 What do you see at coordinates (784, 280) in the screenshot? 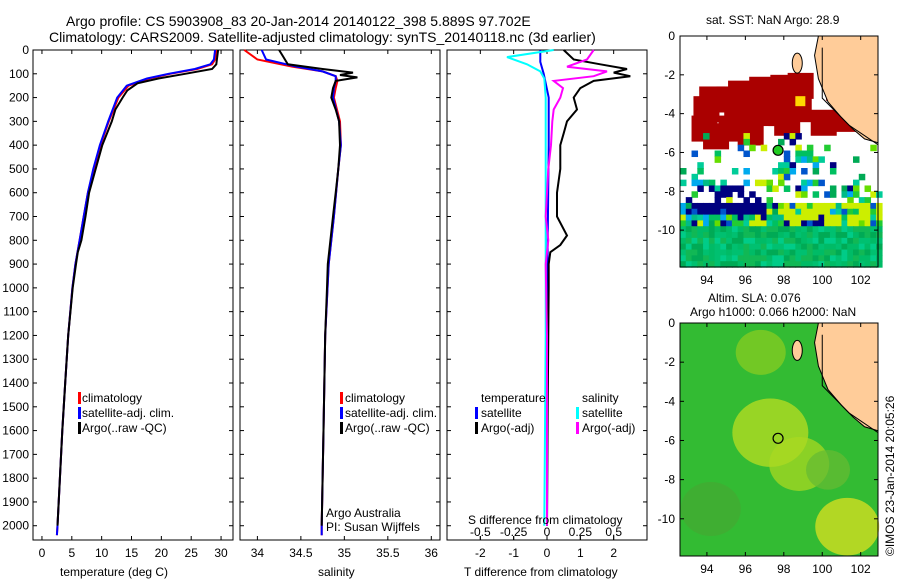
I see `lon-tick-label: 98` at bounding box center [784, 280].